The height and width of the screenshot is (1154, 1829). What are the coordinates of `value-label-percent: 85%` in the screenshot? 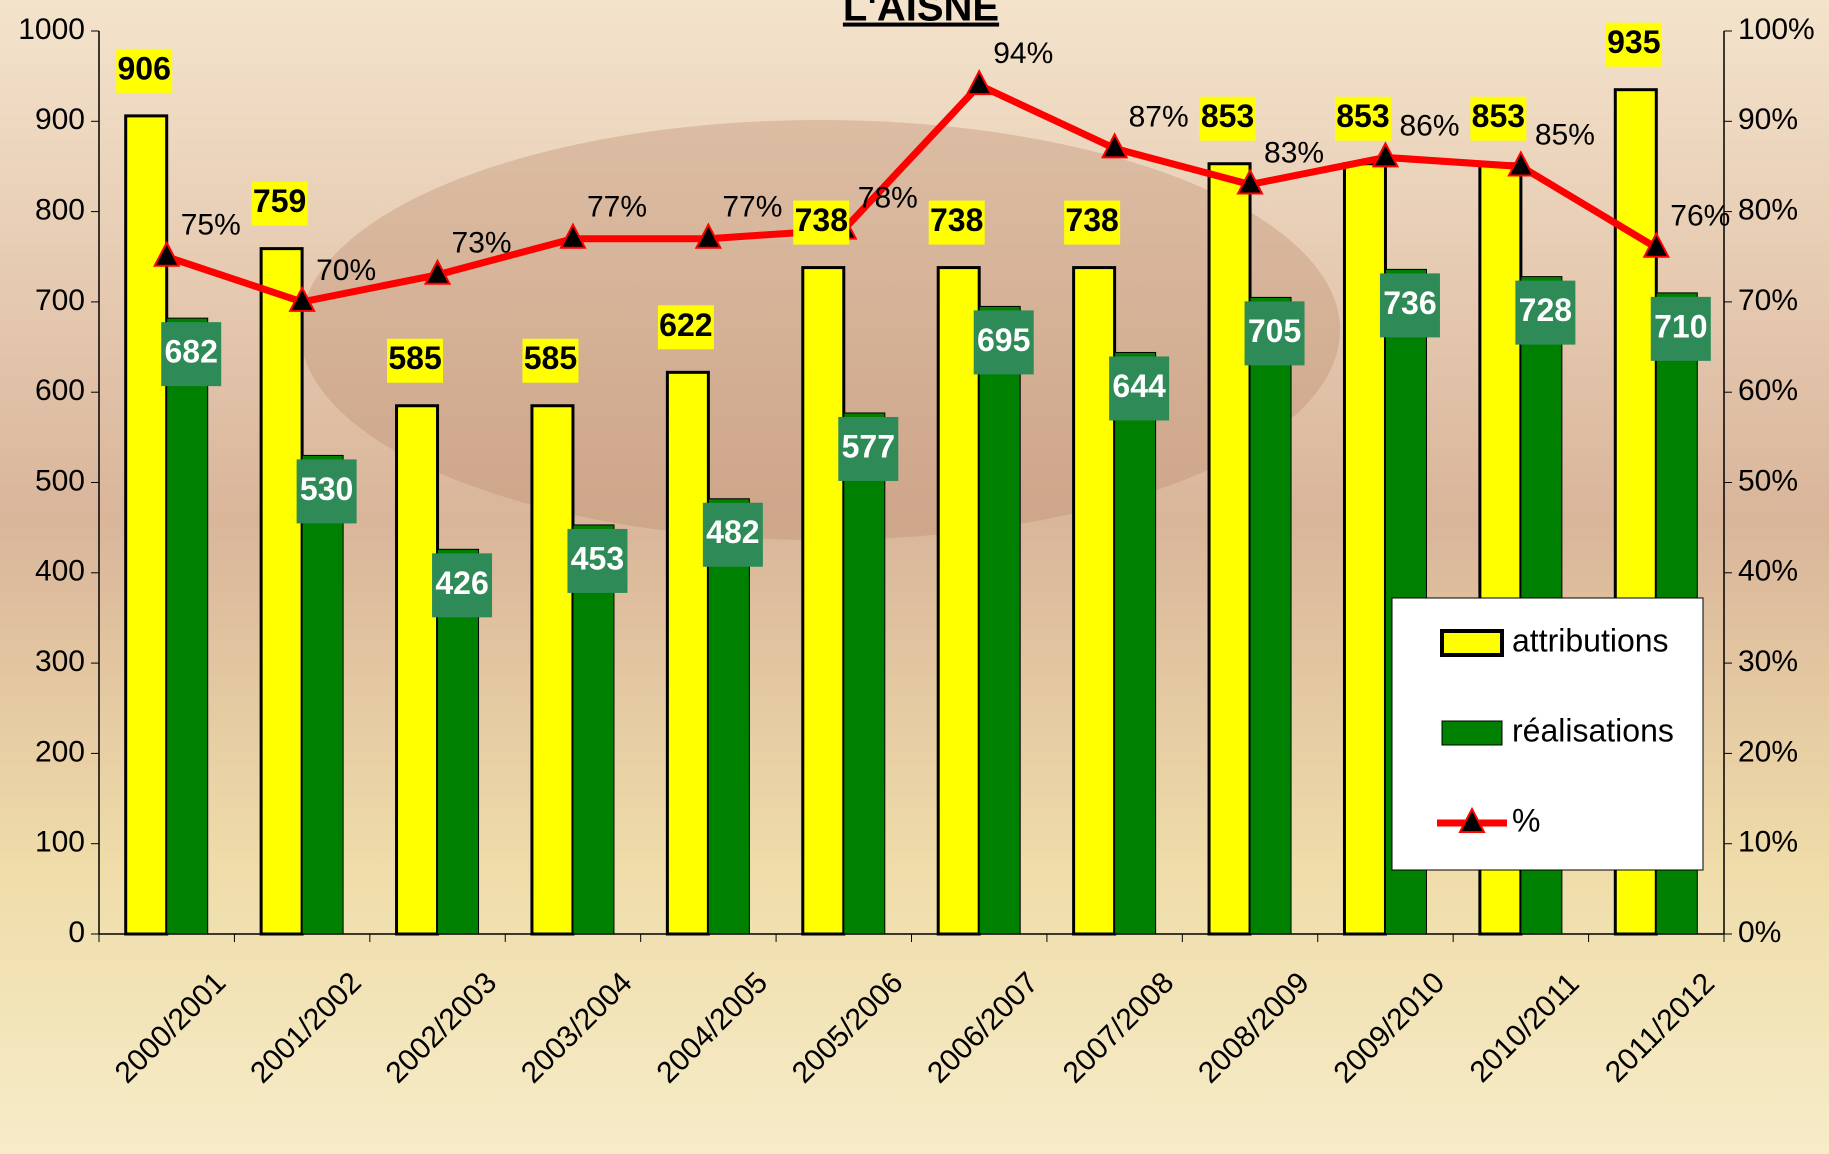 It's located at (1565, 134).